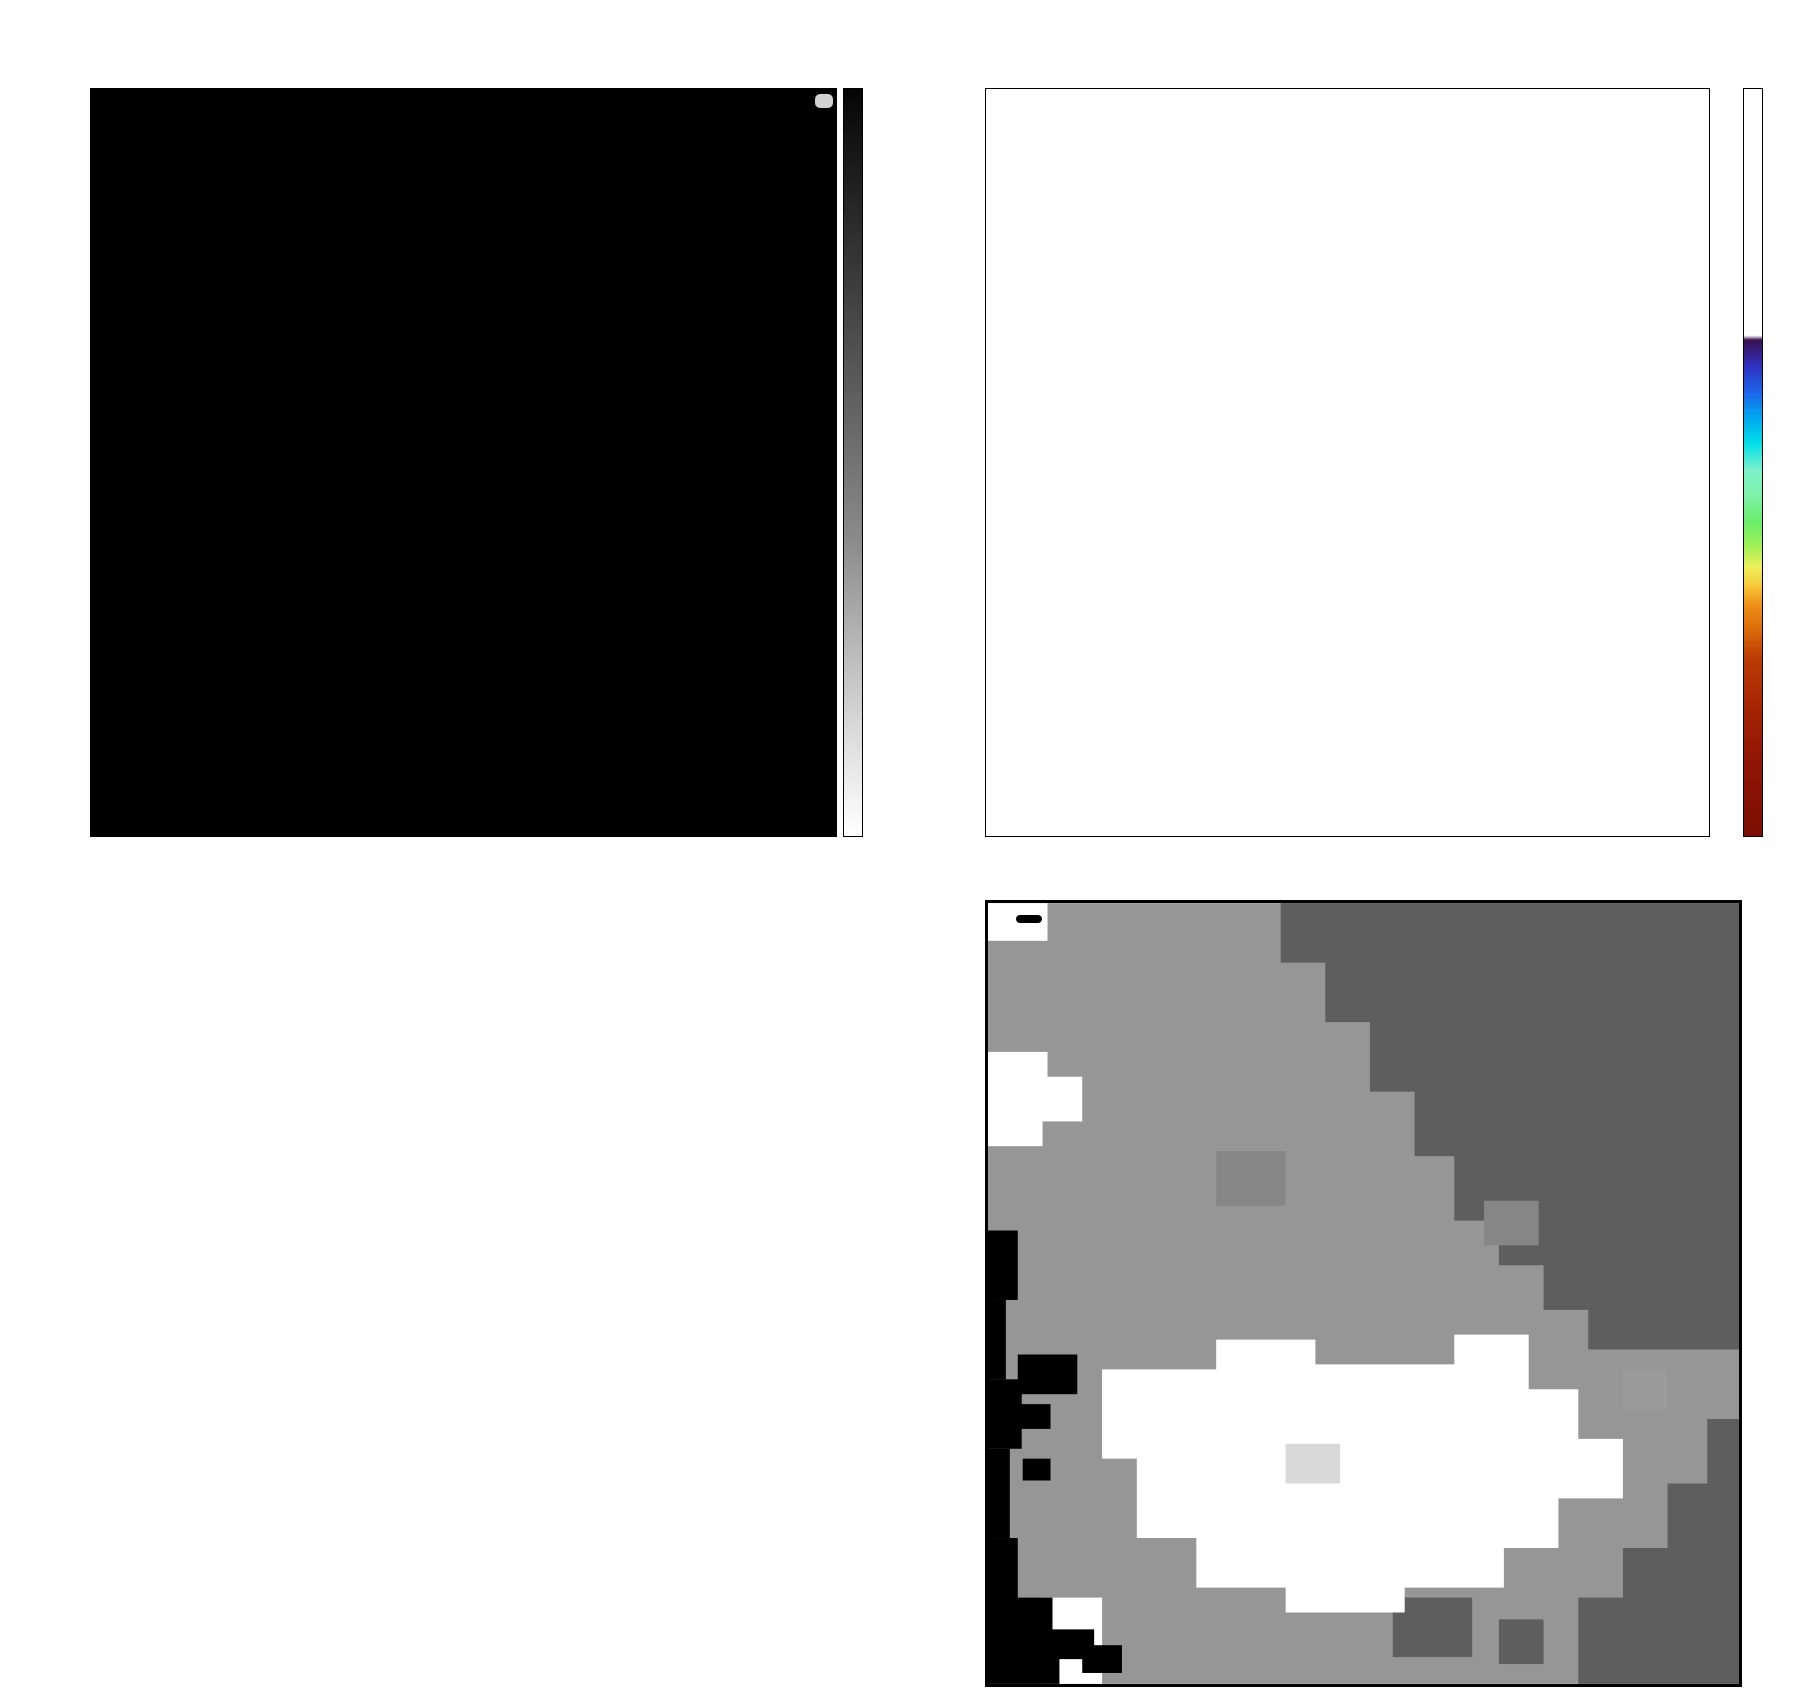 This screenshot has height=1690, width=1797. What do you see at coordinates (107, 804) in the screenshot?
I see `copyright-badge` at bounding box center [107, 804].